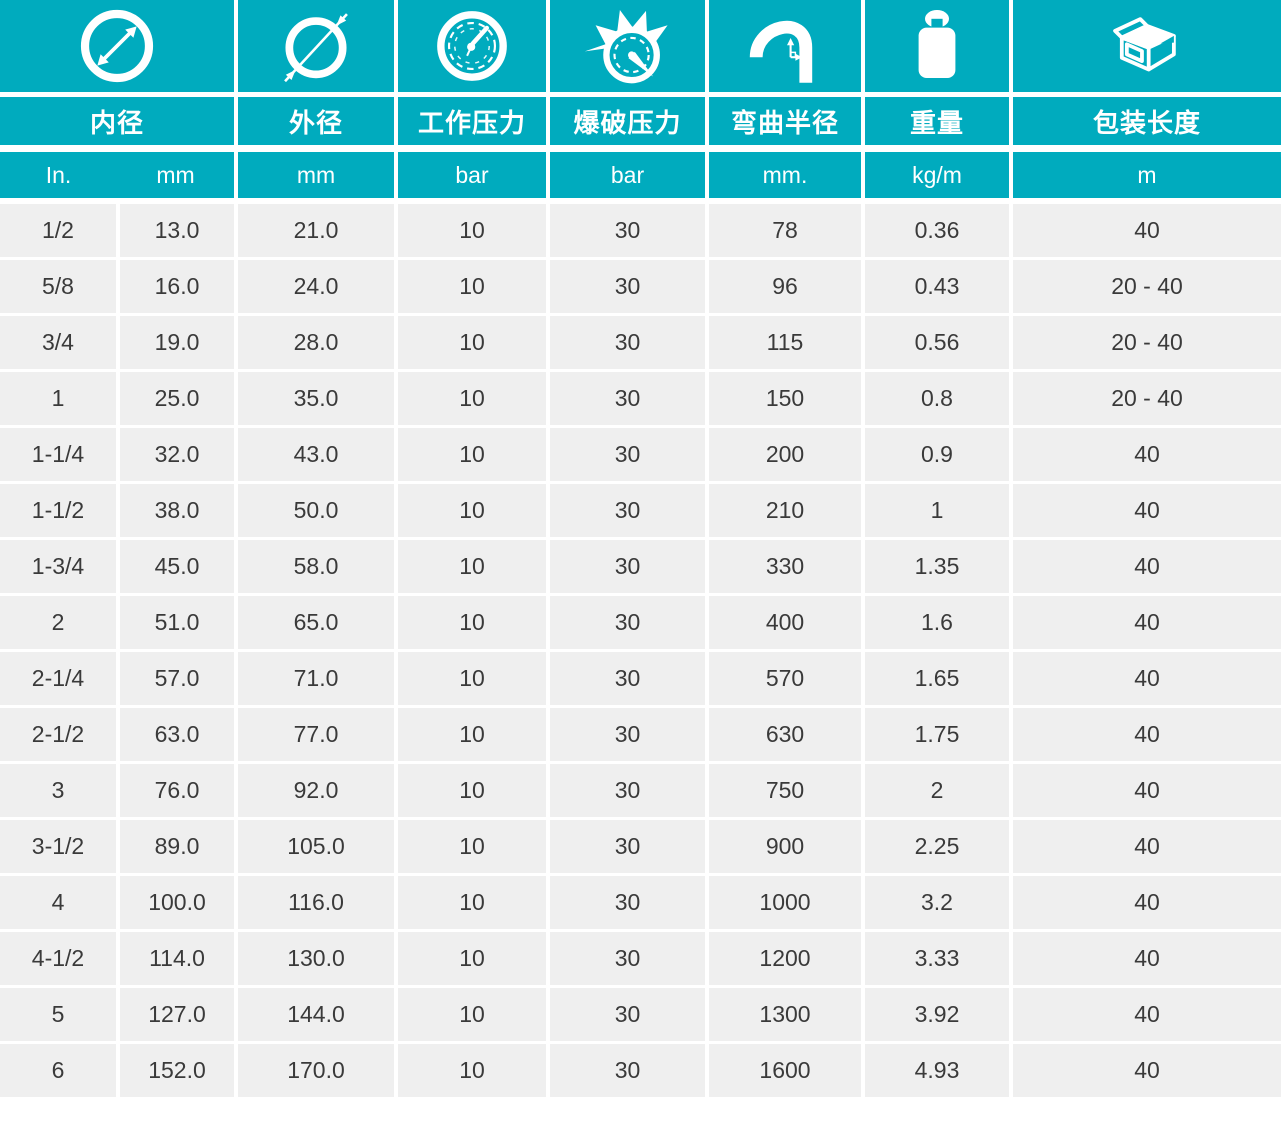  I want to click on working-pressure-icon, so click(472, 46).